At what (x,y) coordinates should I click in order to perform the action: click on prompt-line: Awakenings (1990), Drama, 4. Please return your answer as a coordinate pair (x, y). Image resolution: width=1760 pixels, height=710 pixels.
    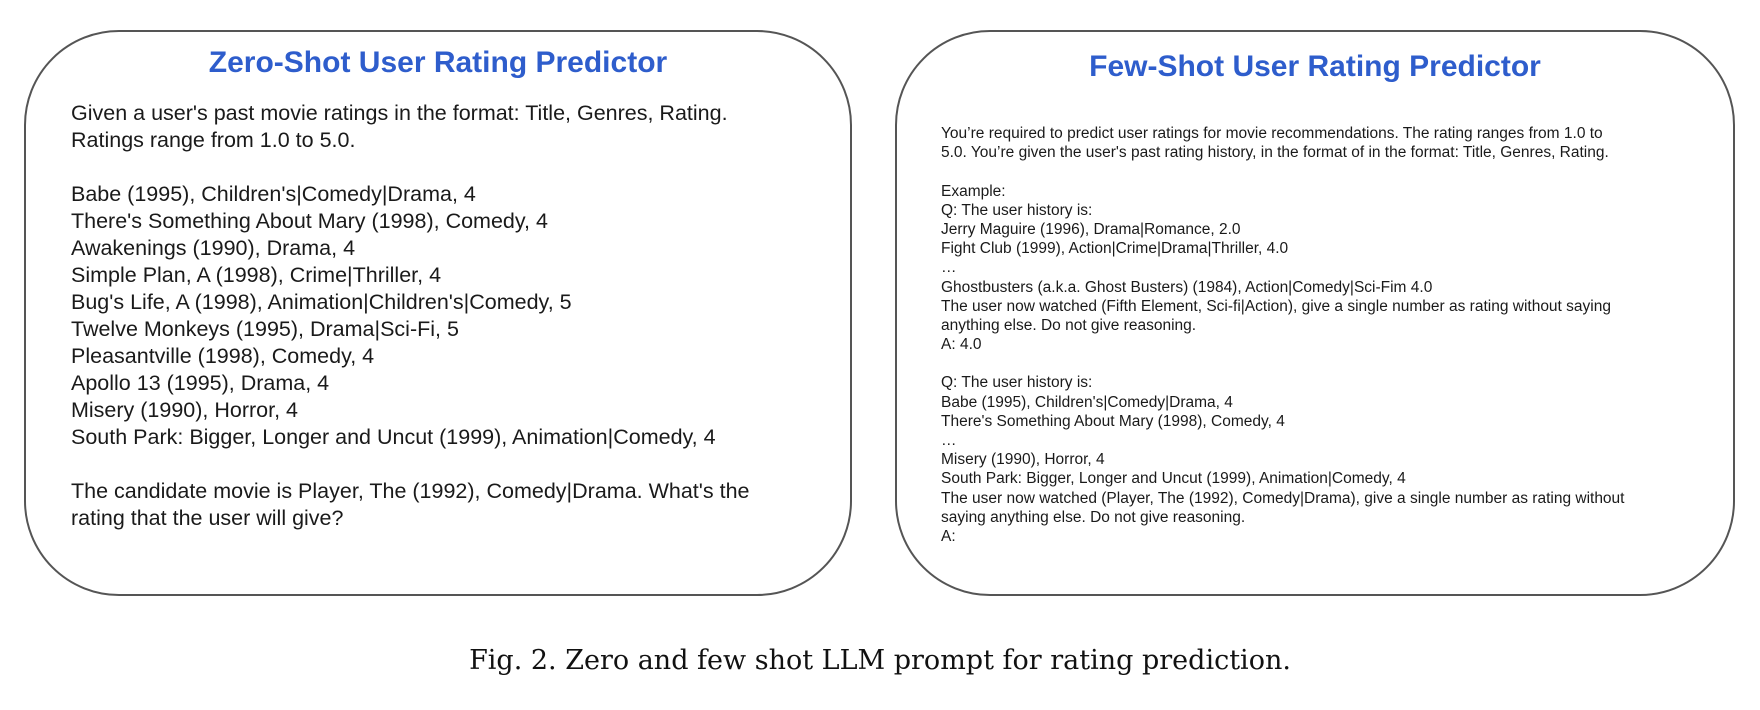
    Looking at the image, I should click on (213, 248).